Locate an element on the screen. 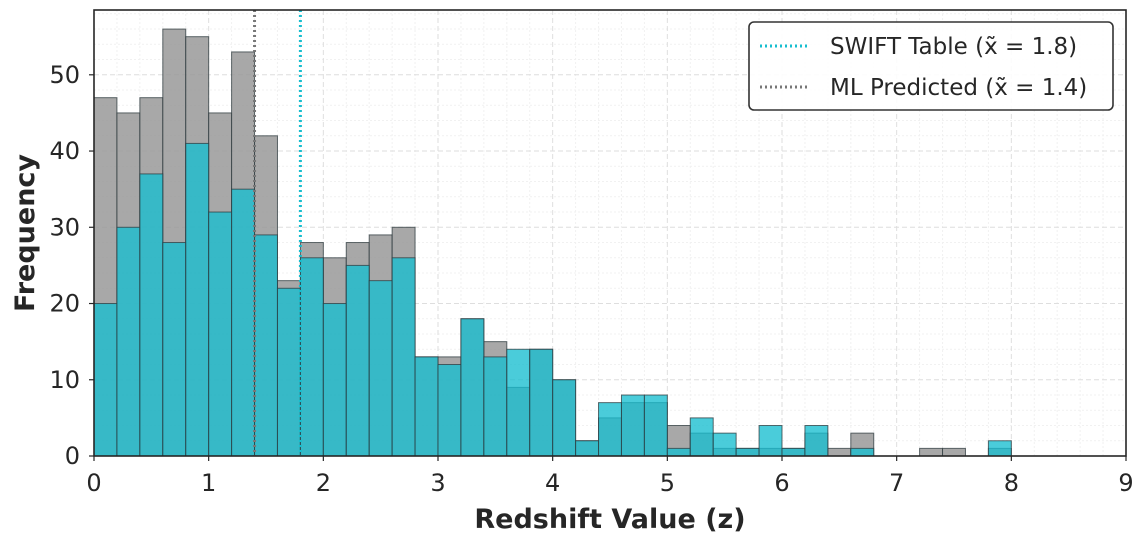  x-axis-label: Redshift Value (z) is located at coordinates (609, 519).